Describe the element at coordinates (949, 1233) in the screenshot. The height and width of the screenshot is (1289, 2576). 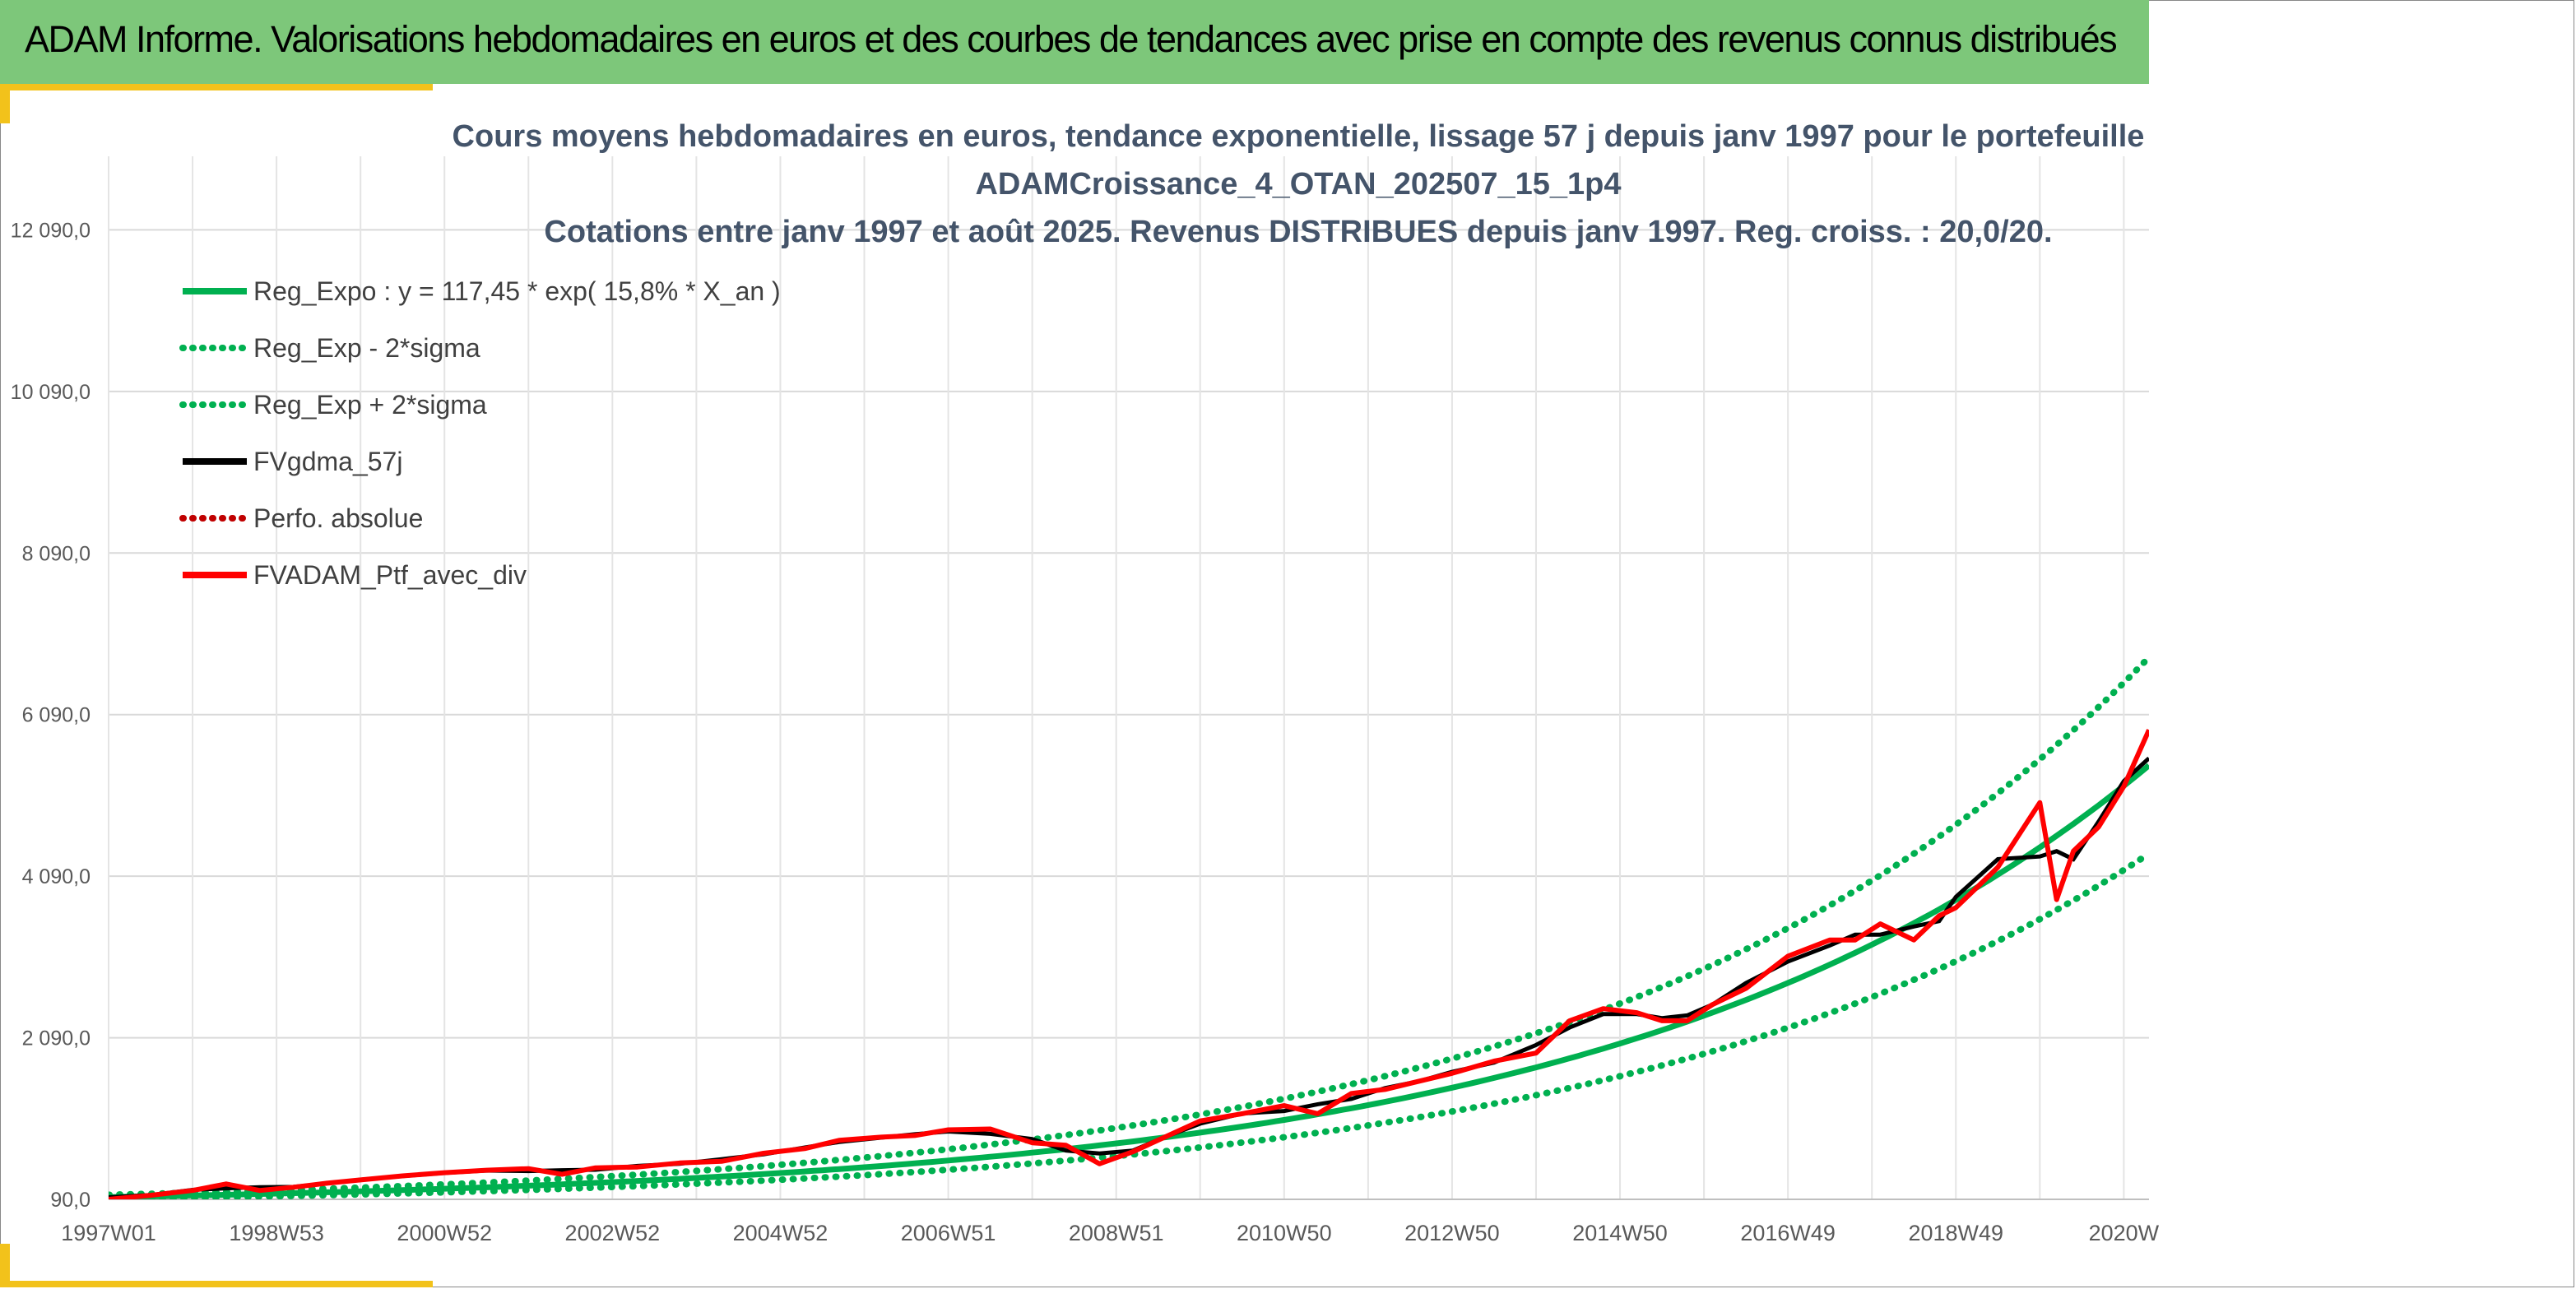
I see `x-tick-label: 2006W51` at that location.